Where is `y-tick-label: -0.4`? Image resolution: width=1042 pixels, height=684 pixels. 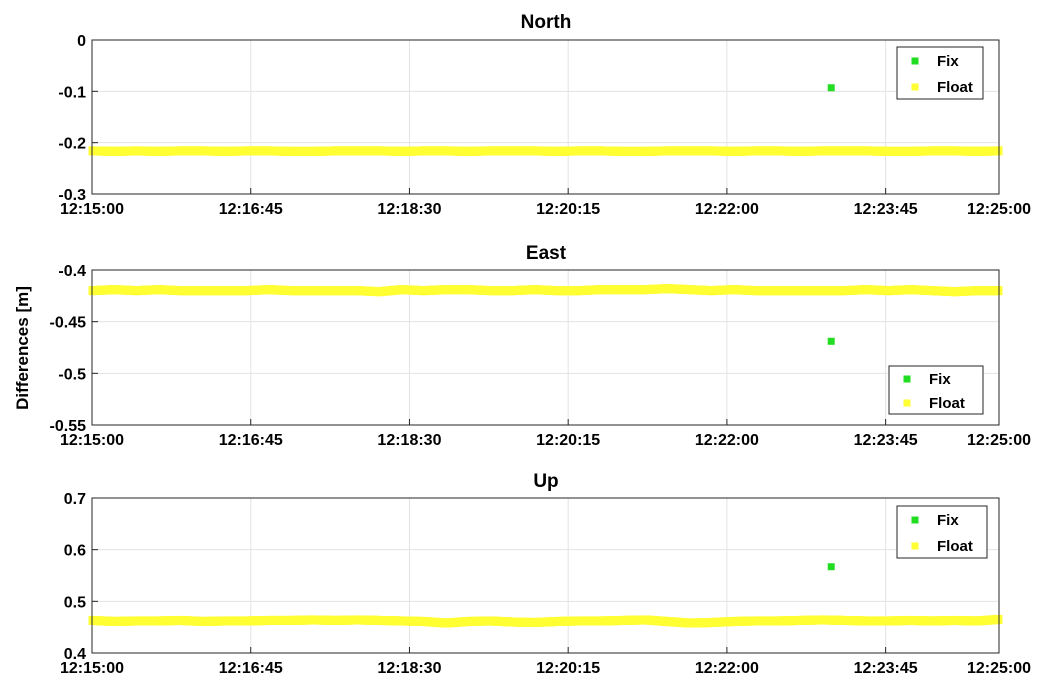
y-tick-label: -0.4 is located at coordinates (72, 271).